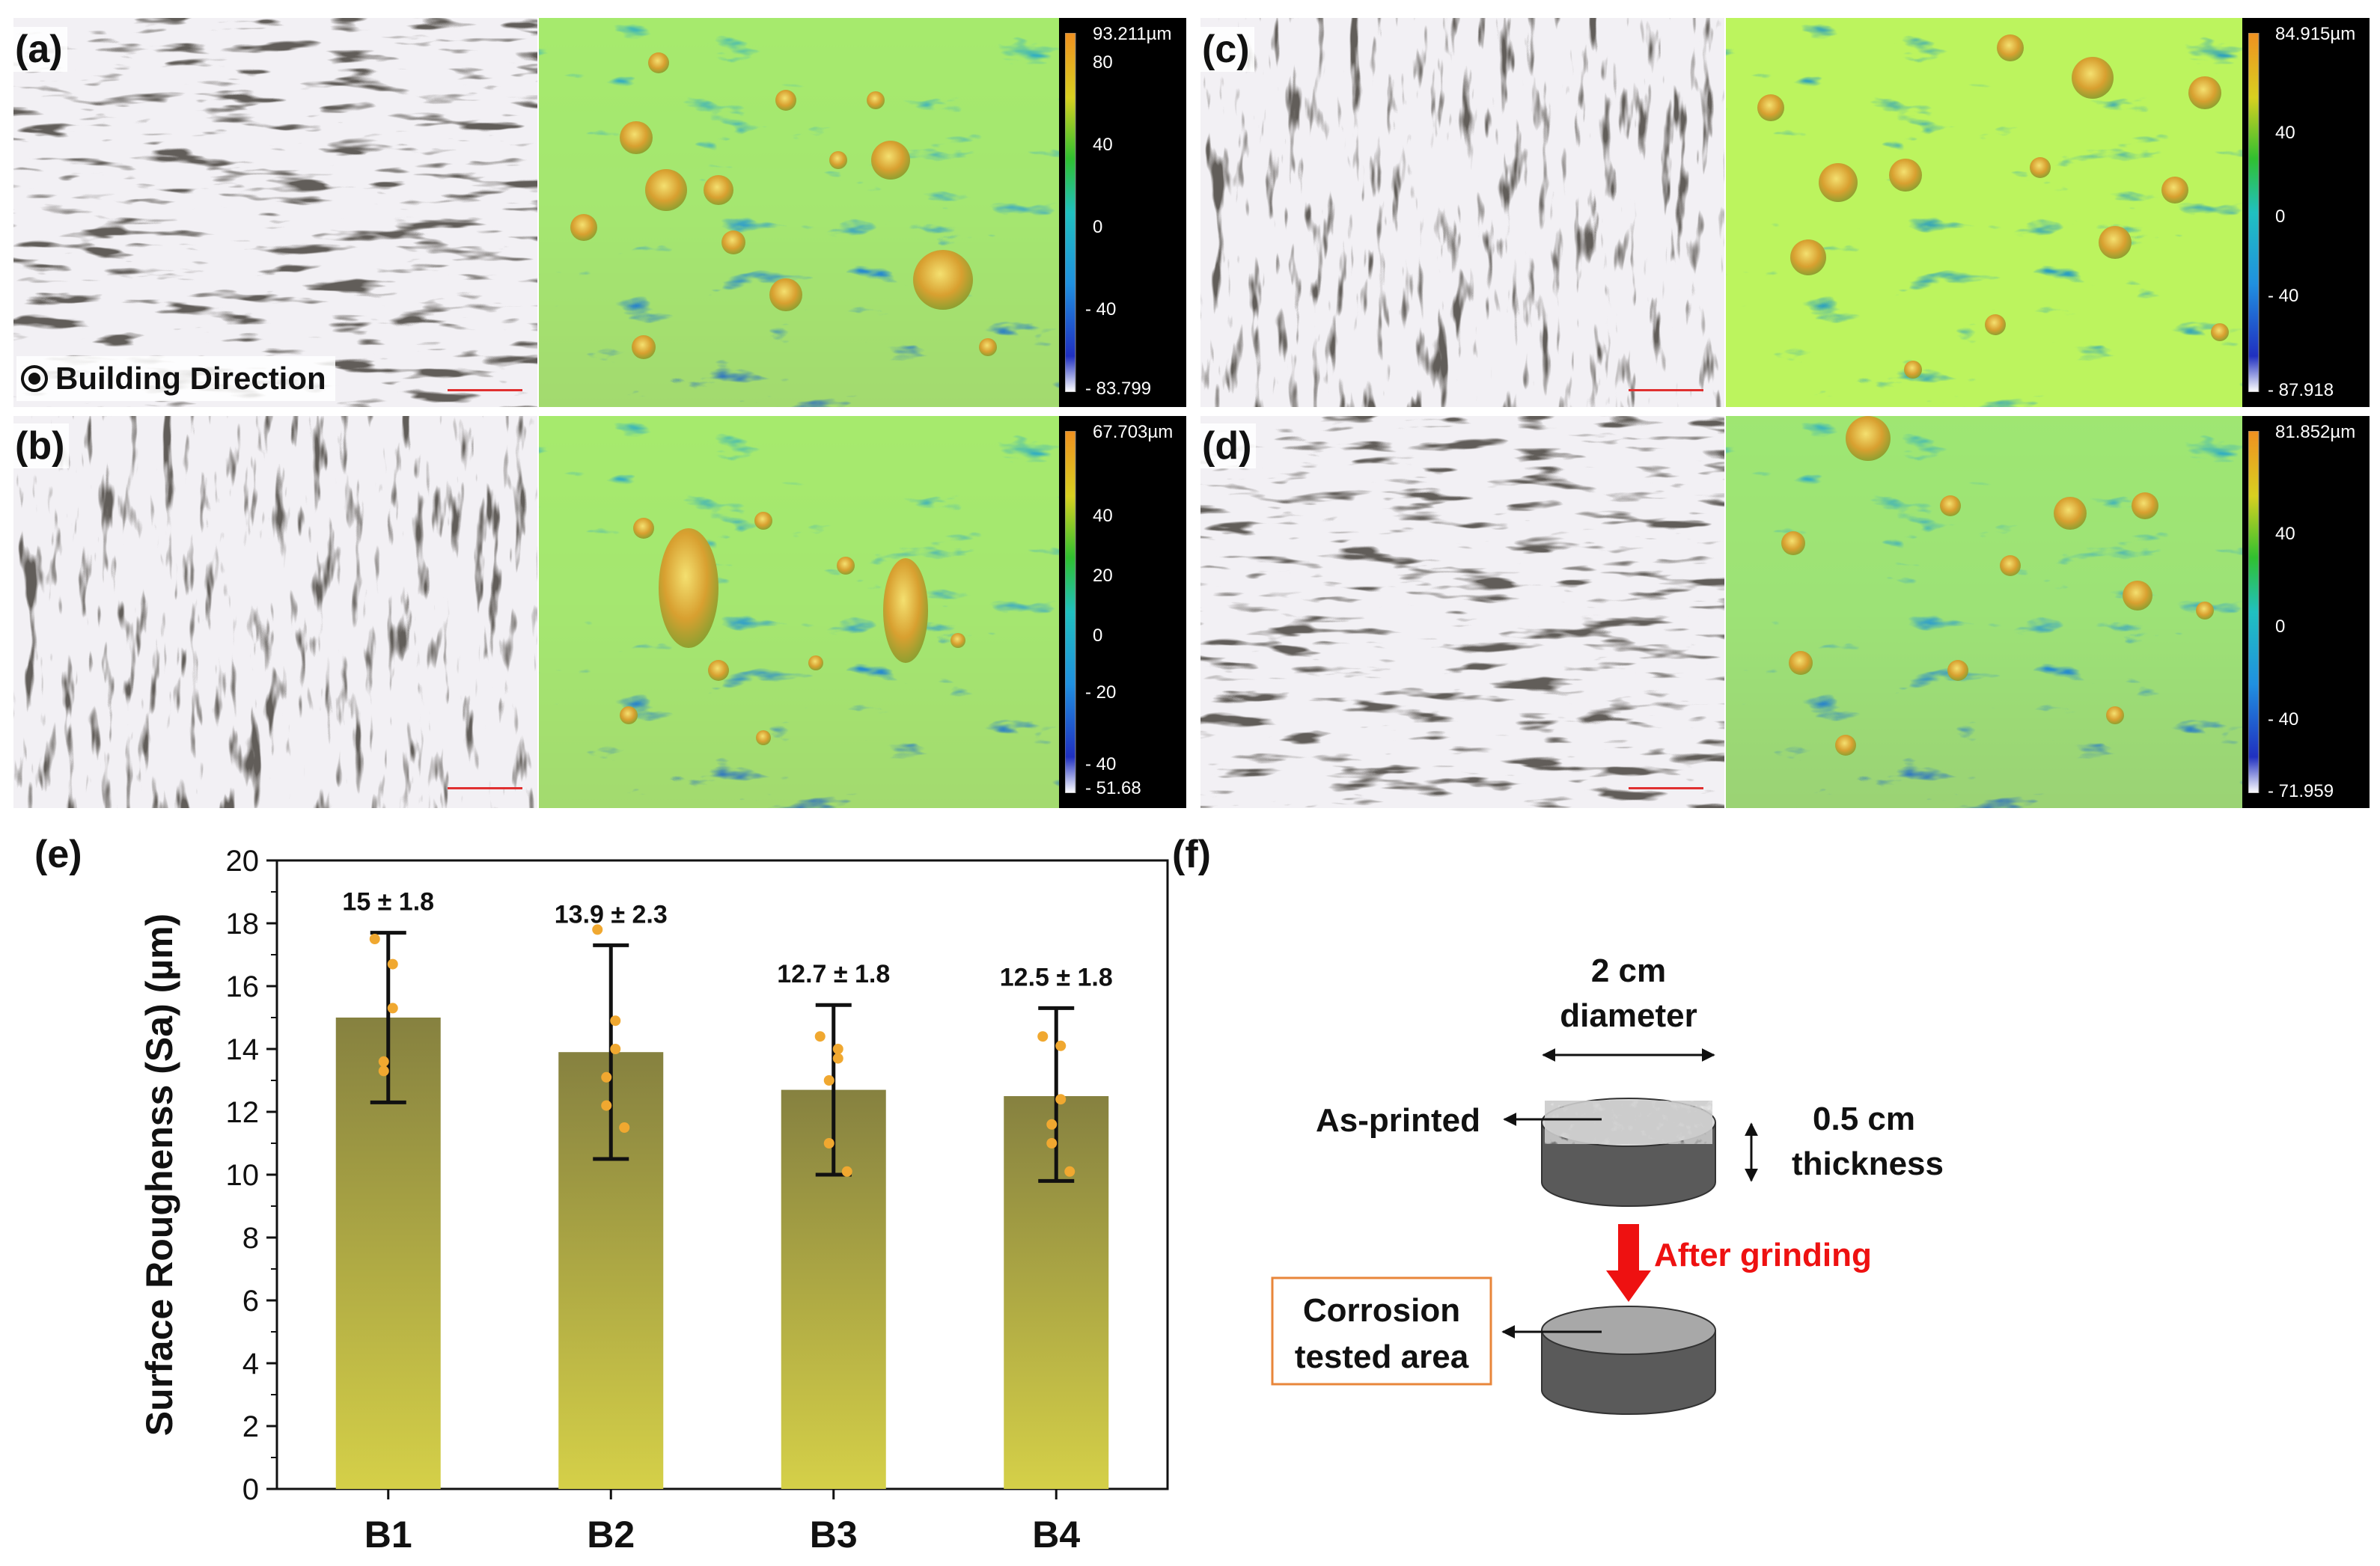  I want to click on scale-bar-a, so click(485, 390).